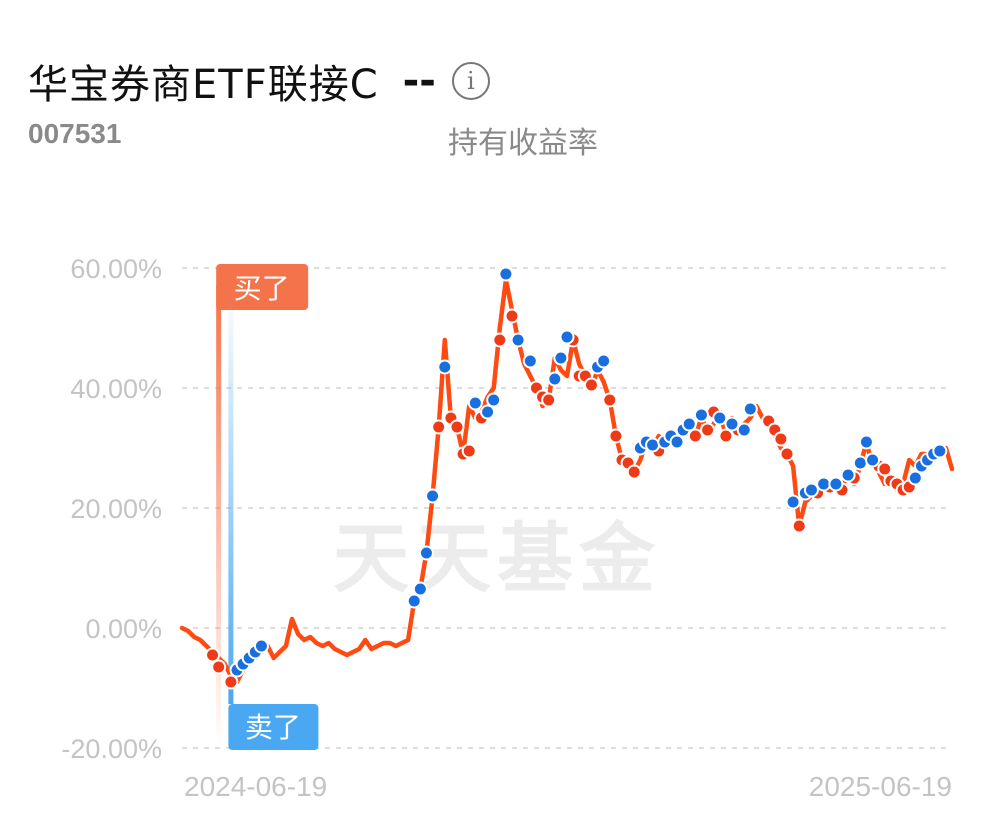 The image size is (995, 821). Describe the element at coordinates (231, 495) in the screenshot. I see `sell-marker-line` at that location.